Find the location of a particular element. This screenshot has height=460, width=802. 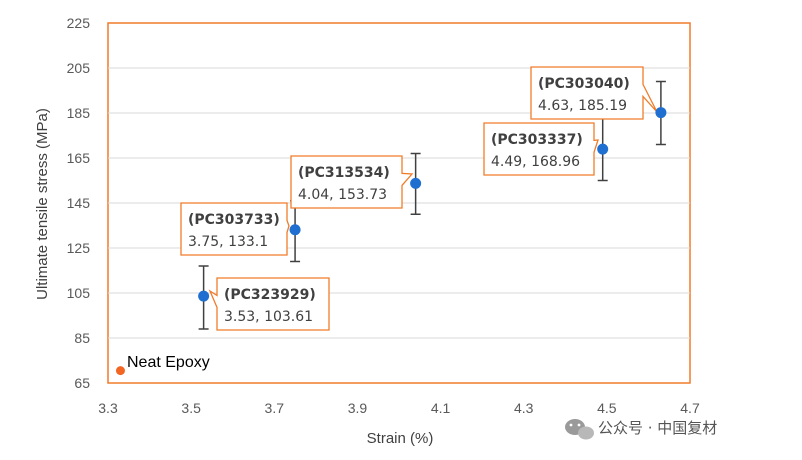

watermark-text: 公众号 · 中国复材 is located at coordinates (657, 428).